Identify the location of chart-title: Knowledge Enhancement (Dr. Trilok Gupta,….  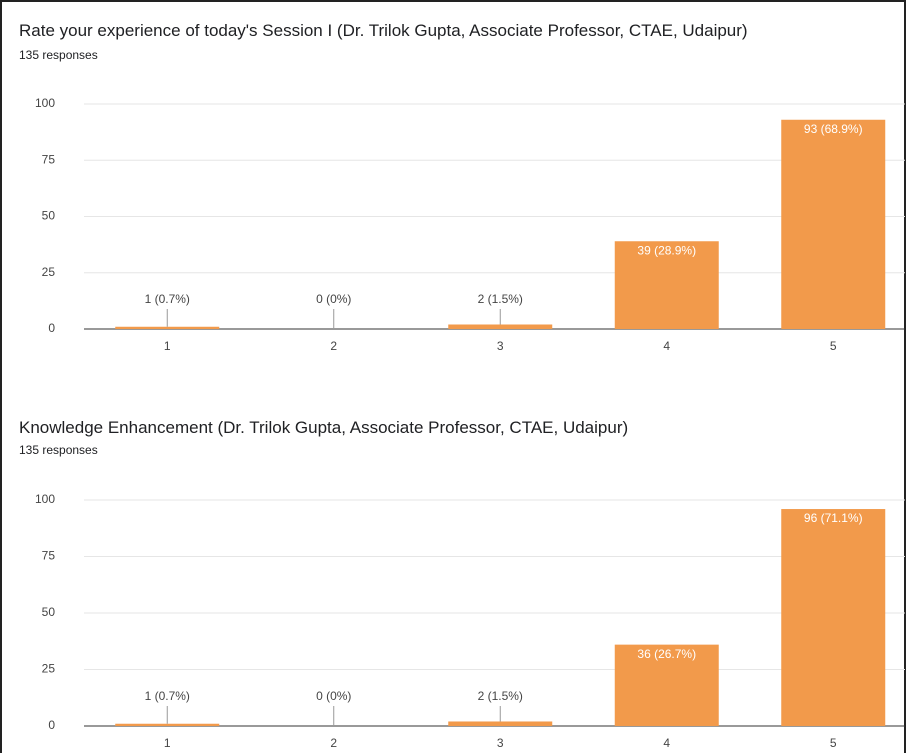
(323, 427).